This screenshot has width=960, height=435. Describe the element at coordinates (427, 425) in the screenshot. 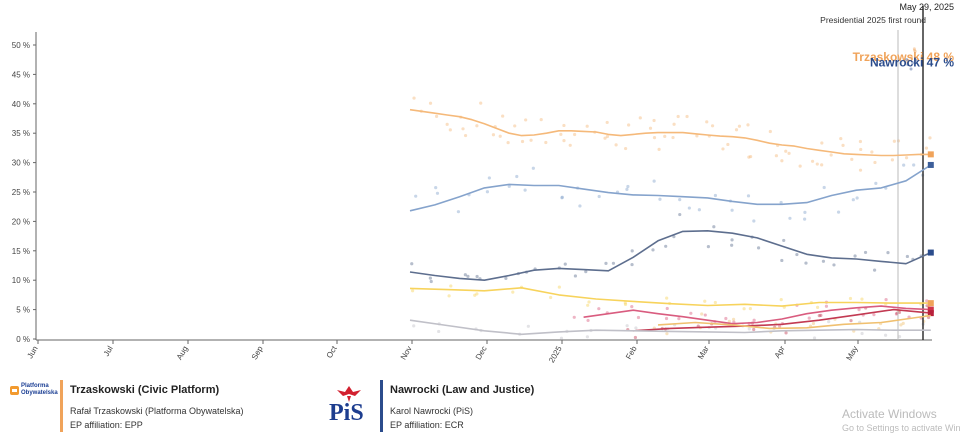

I see `nawrocki-affiliation: EP affiliation: ECR` at that location.